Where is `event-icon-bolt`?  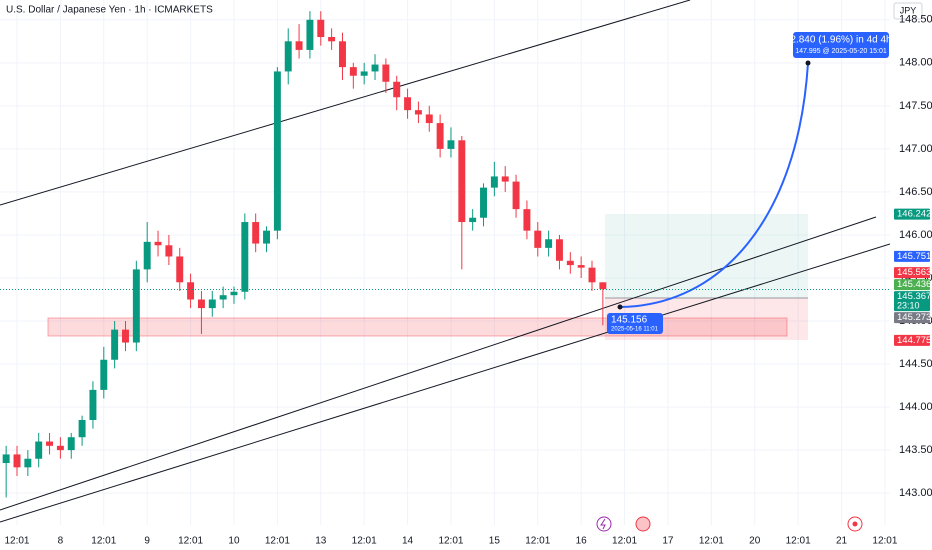 event-icon-bolt is located at coordinates (603, 524).